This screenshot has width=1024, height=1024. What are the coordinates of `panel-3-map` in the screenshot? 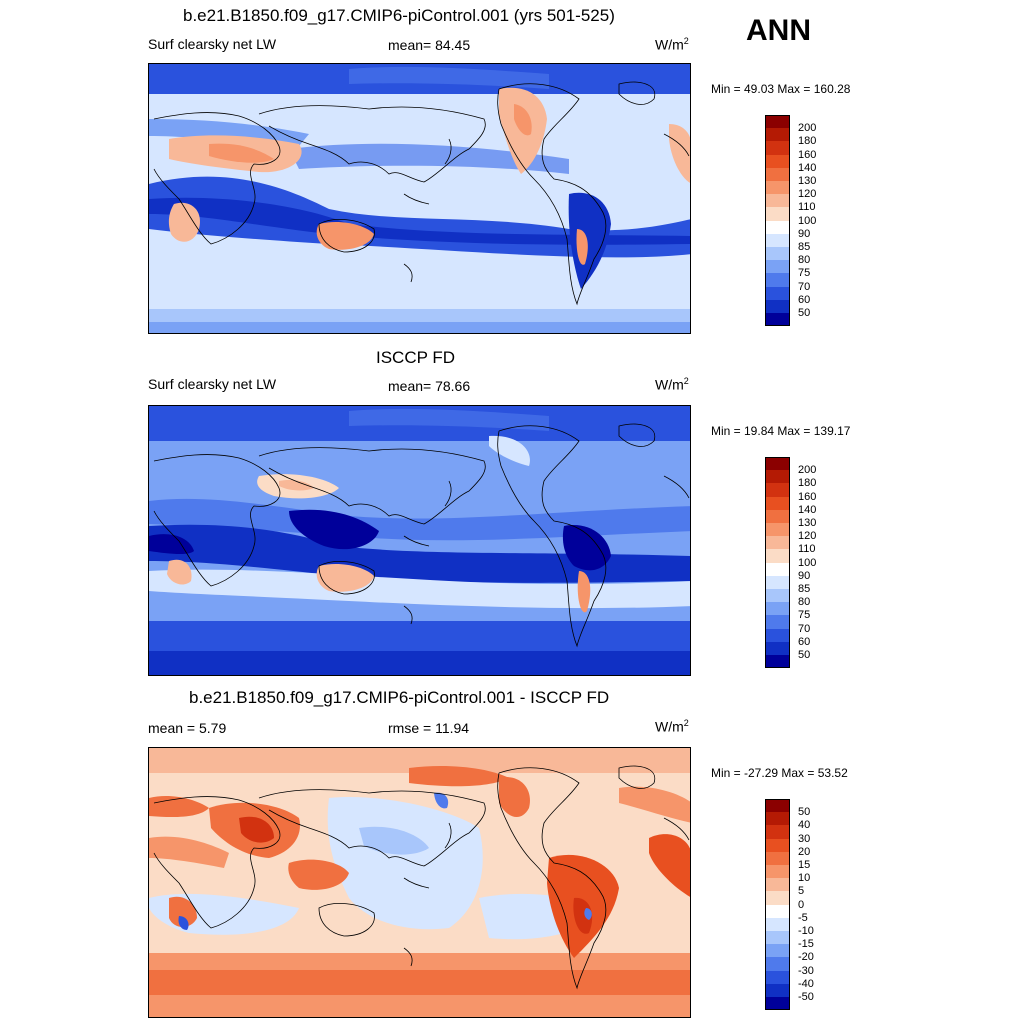 It's located at (419, 882).